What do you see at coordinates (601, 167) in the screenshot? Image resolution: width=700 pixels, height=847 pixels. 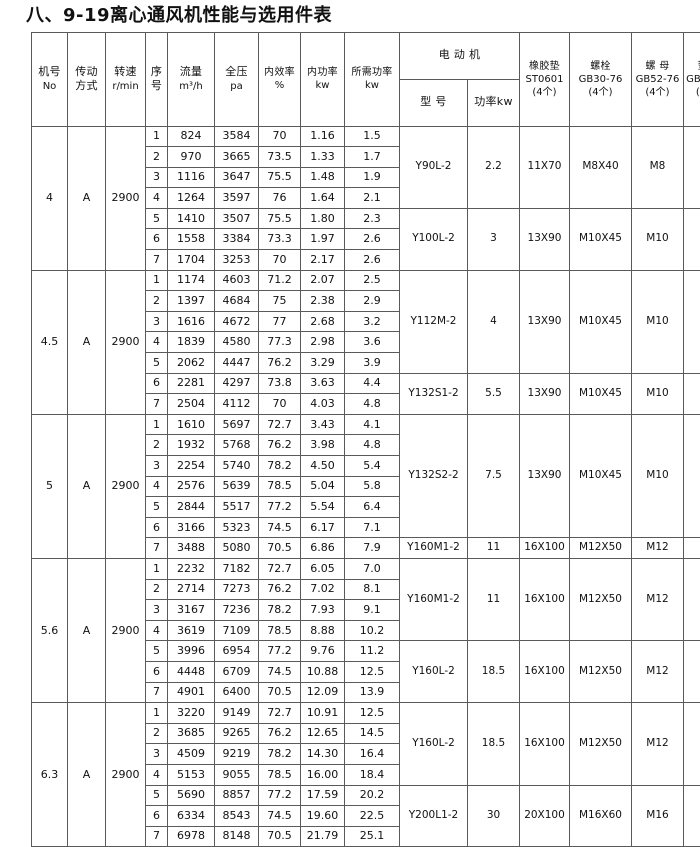 I see `cell-bolt: M8X40` at bounding box center [601, 167].